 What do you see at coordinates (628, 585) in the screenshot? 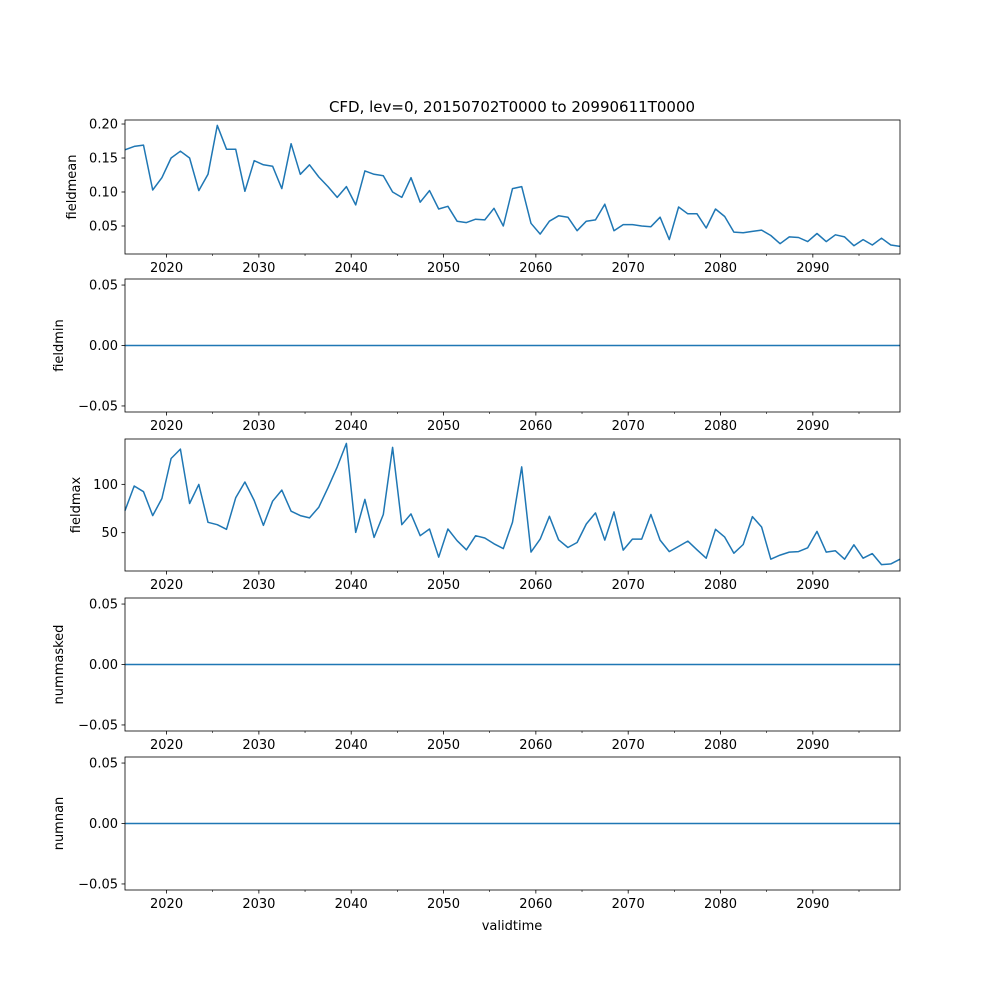
I see `fieldmax-xtick-label: 2070` at bounding box center [628, 585].